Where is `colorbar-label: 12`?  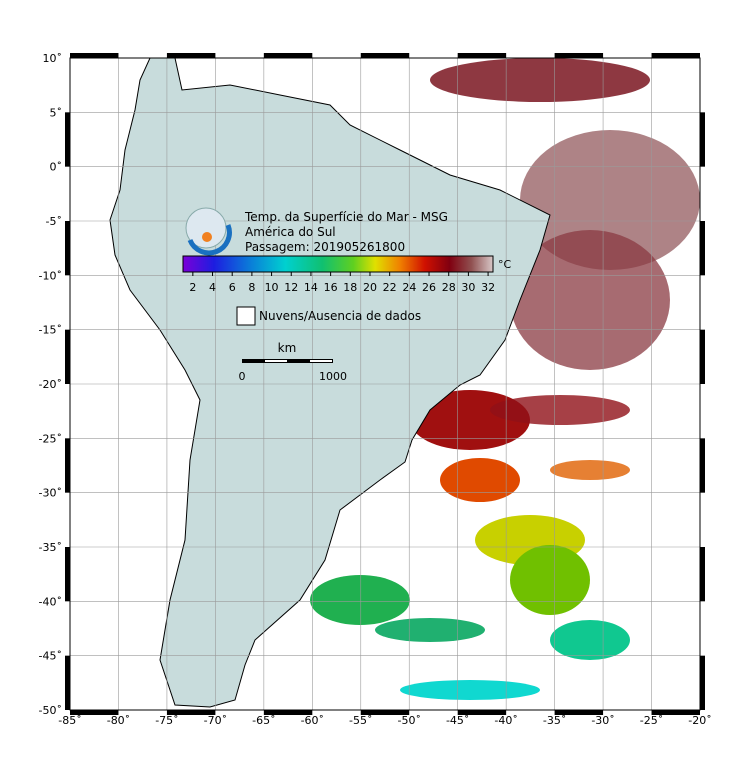
colorbar-label: 12 is located at coordinates (291, 287).